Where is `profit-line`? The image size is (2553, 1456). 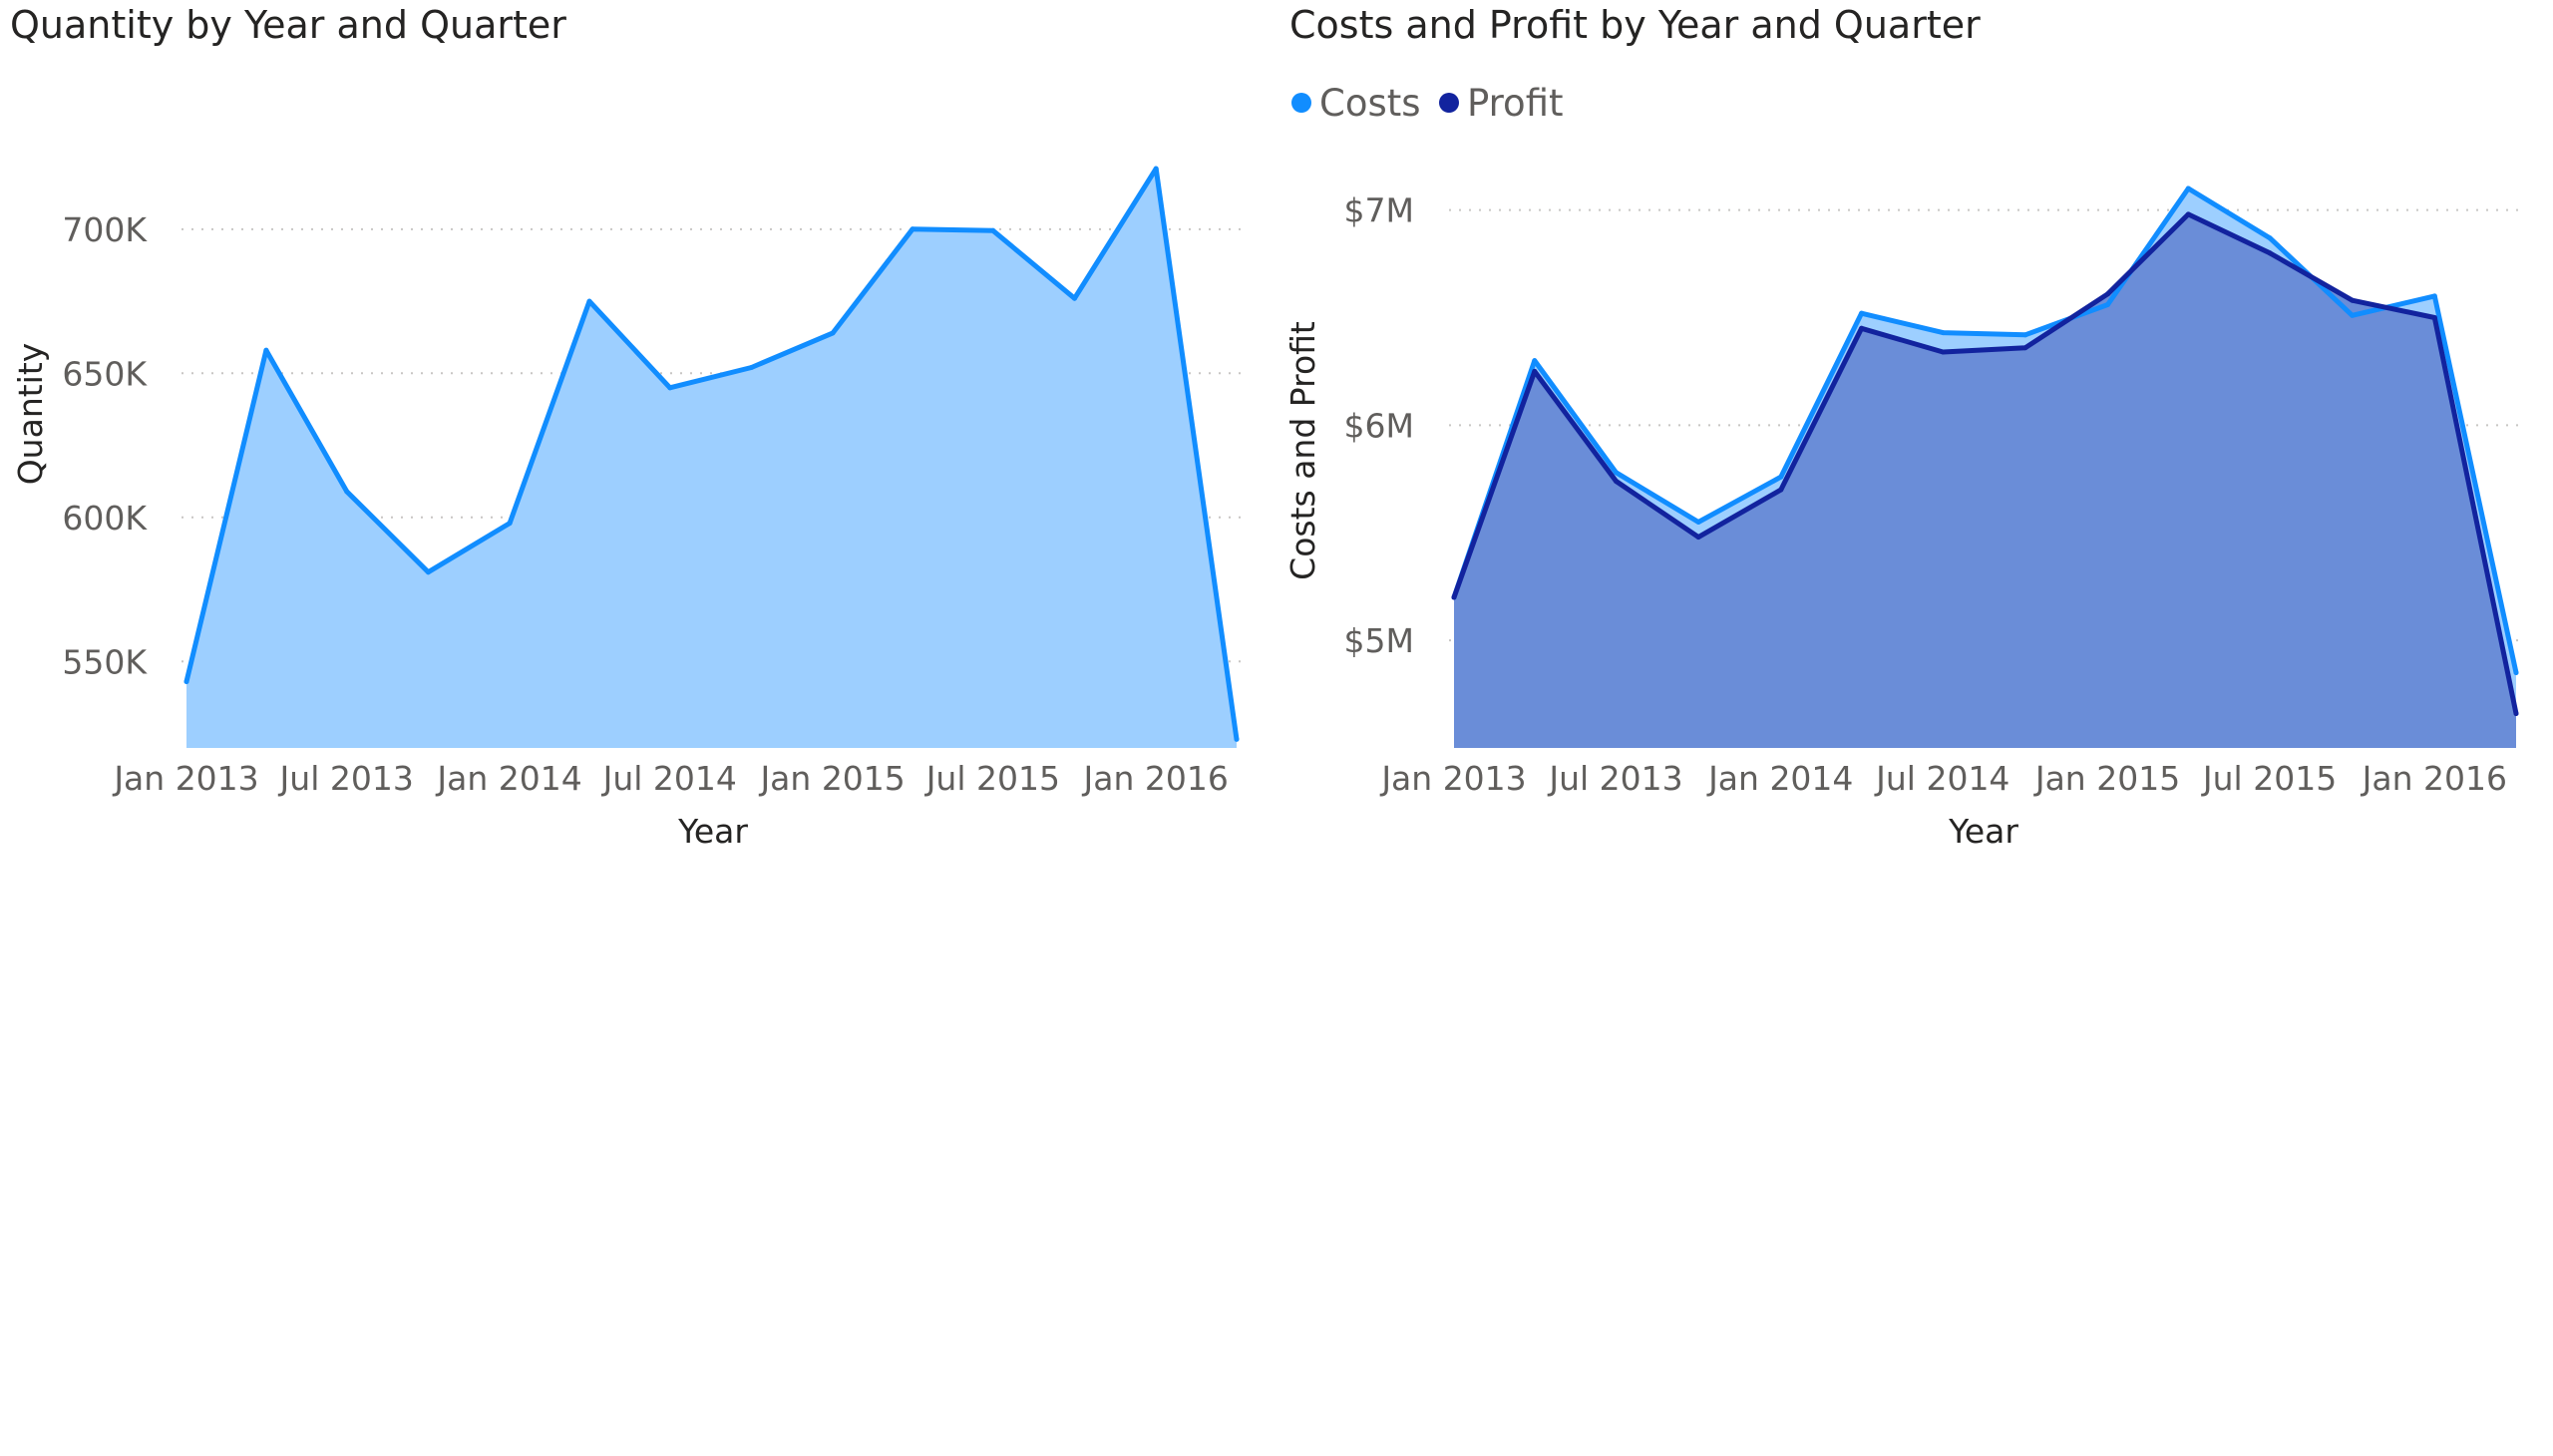 profit-line is located at coordinates (1985, 463).